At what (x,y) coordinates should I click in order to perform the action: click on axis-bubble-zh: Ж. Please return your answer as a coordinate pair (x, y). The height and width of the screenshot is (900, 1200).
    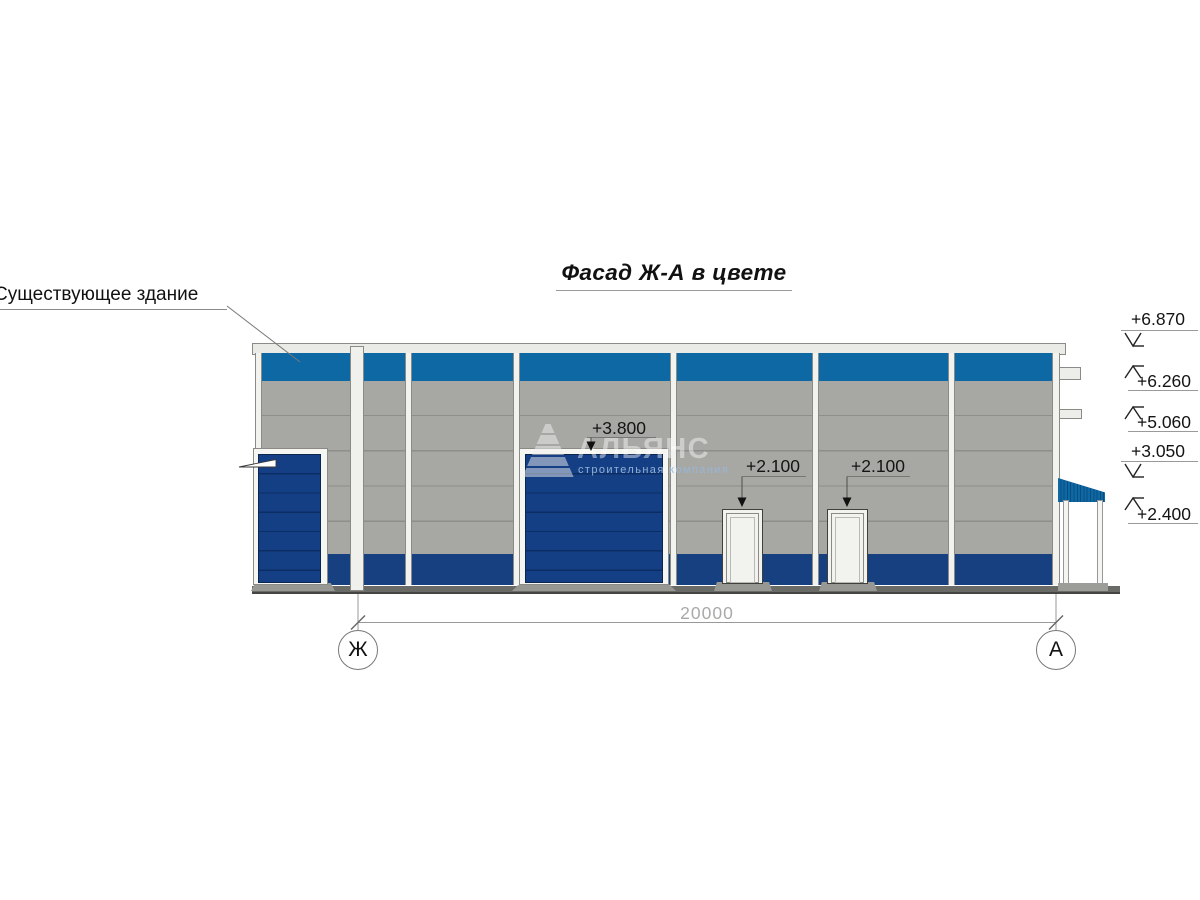
    Looking at the image, I should click on (358, 650).